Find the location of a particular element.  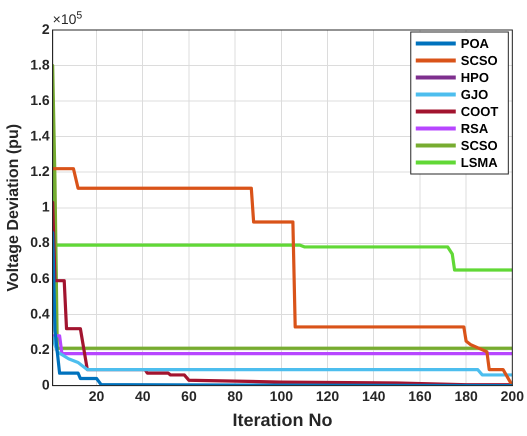

y-tick-label: 1.8 is located at coordinates (40, 64).